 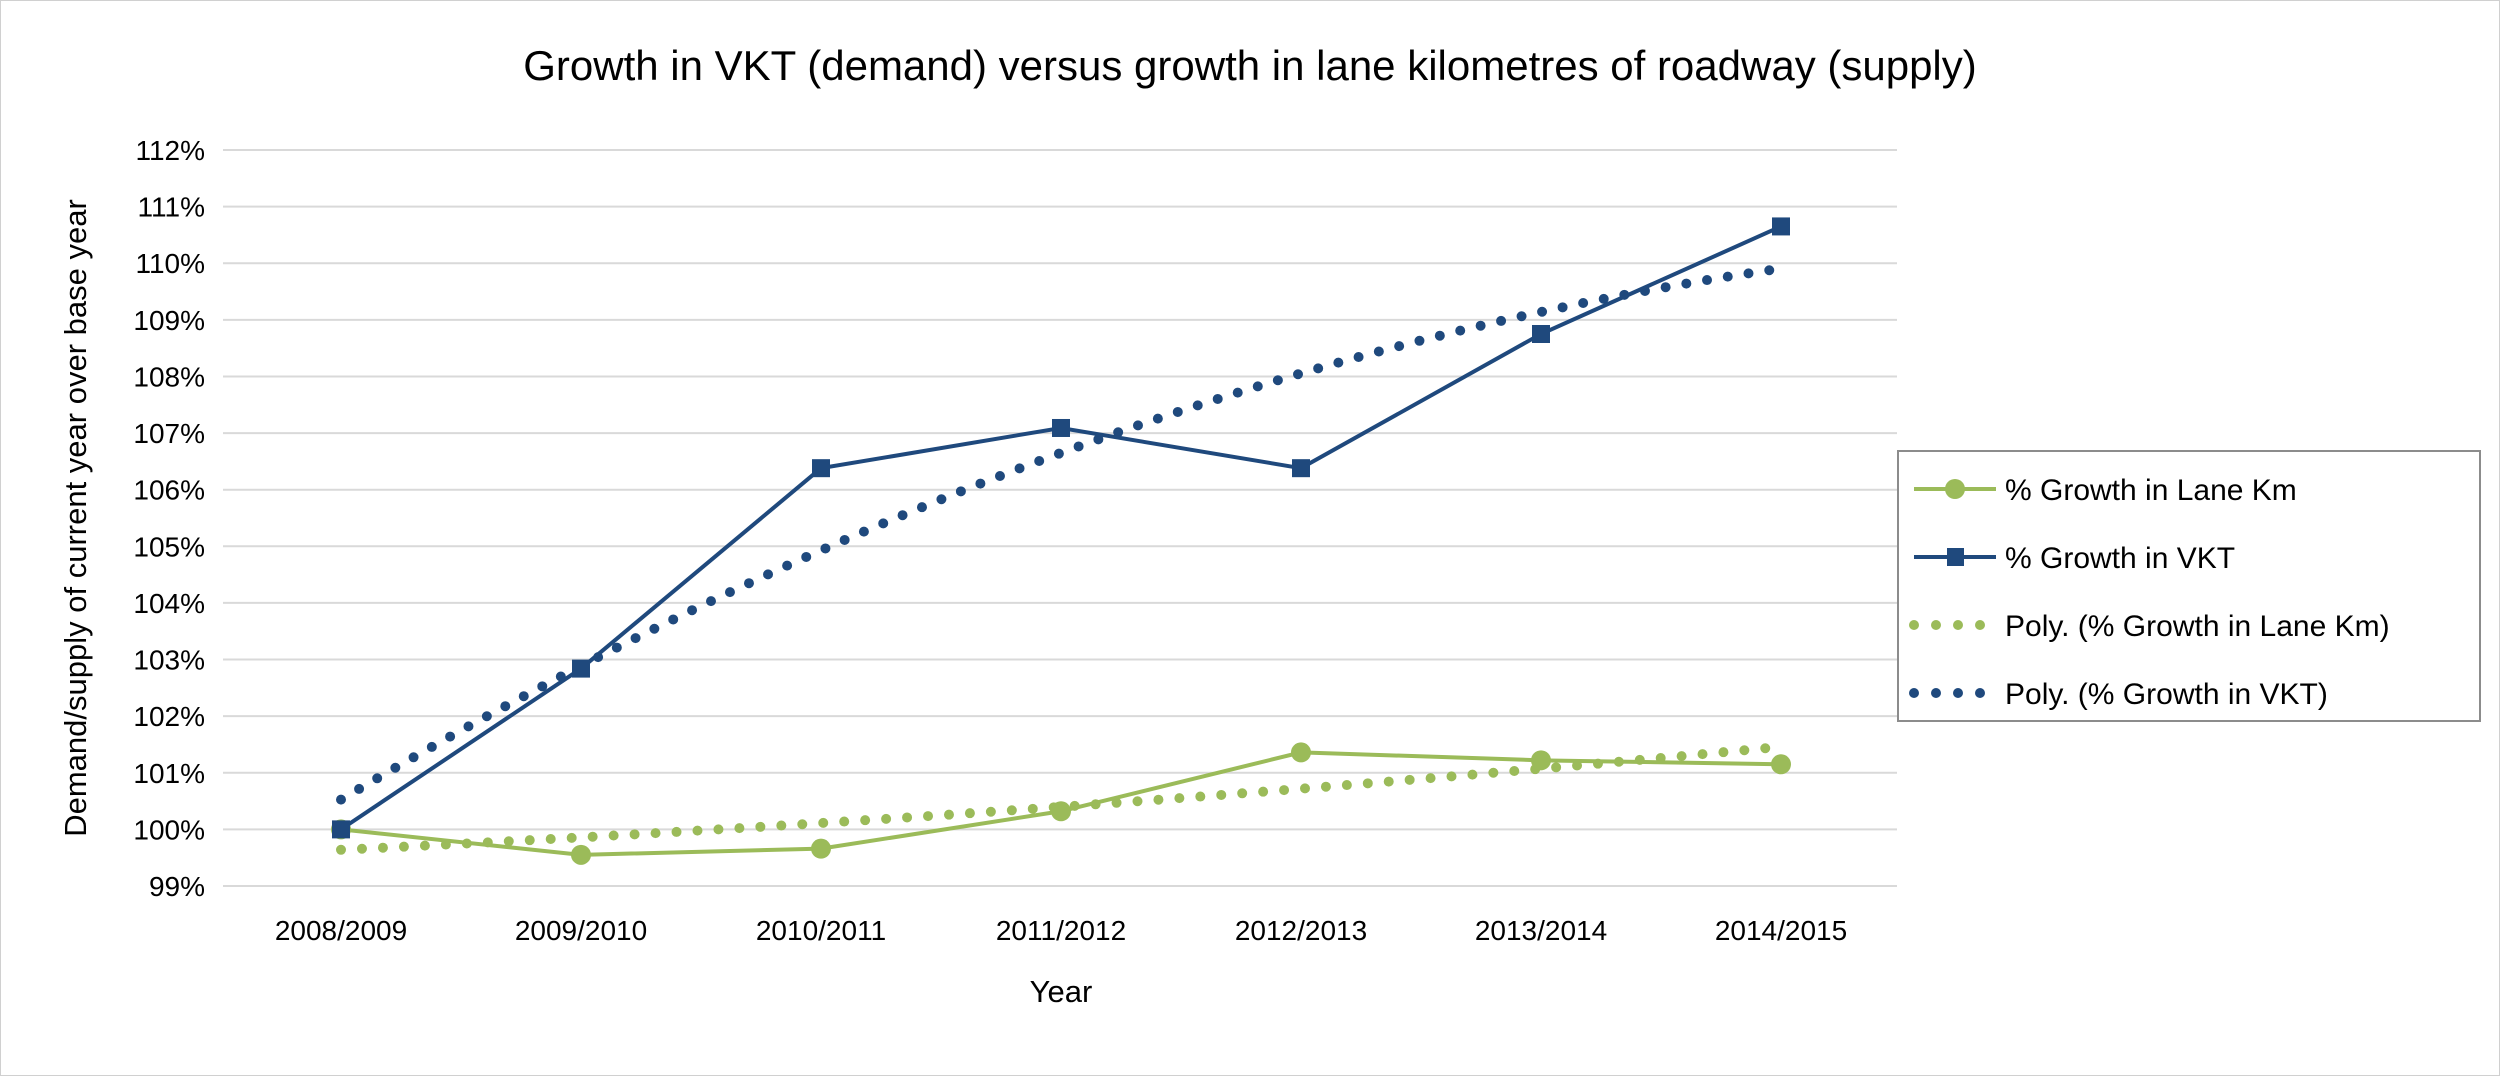 What do you see at coordinates (169, 546) in the screenshot?
I see `y-tick-label: 105%` at bounding box center [169, 546].